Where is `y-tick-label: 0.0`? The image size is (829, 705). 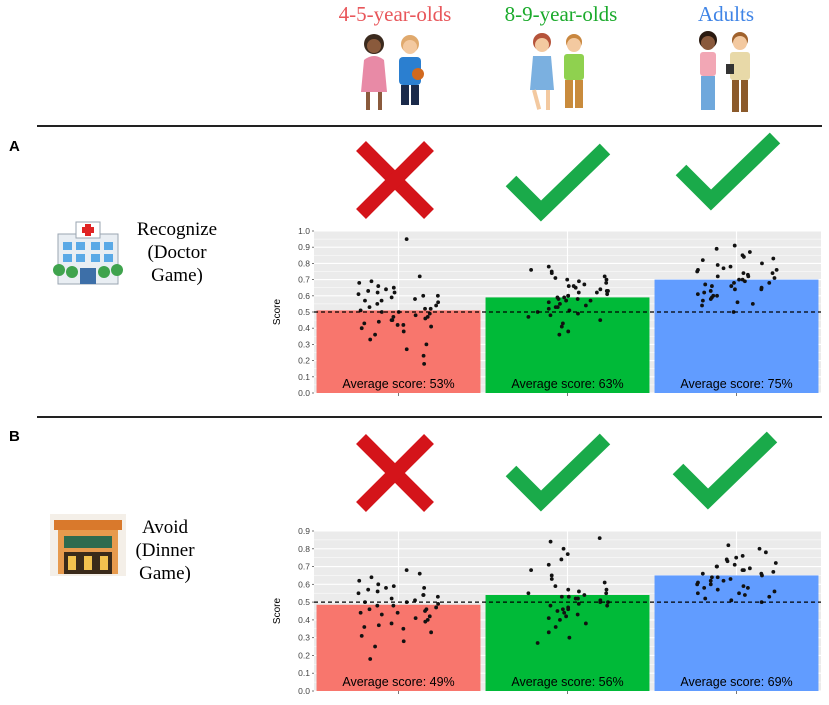
y-tick-label: 0.0 is located at coordinates (304, 393).